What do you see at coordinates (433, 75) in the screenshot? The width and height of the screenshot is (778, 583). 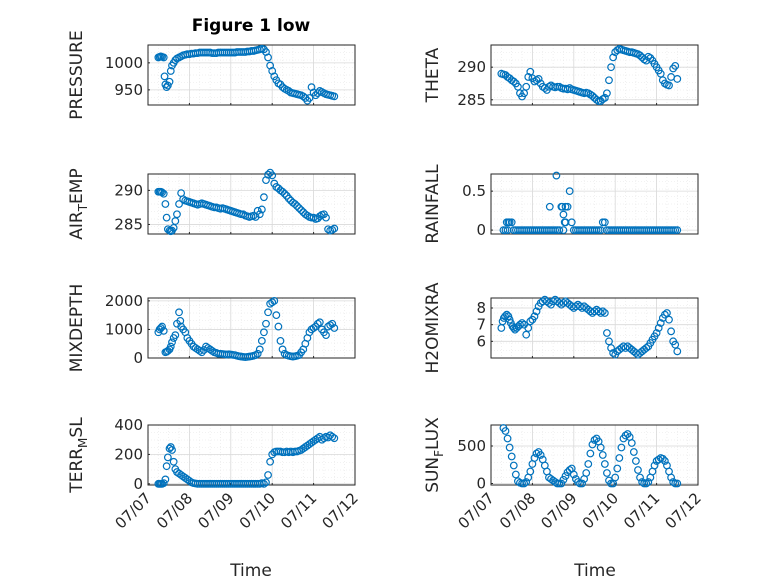 I see `y-axis-label-main: THETA` at bounding box center [433, 75].